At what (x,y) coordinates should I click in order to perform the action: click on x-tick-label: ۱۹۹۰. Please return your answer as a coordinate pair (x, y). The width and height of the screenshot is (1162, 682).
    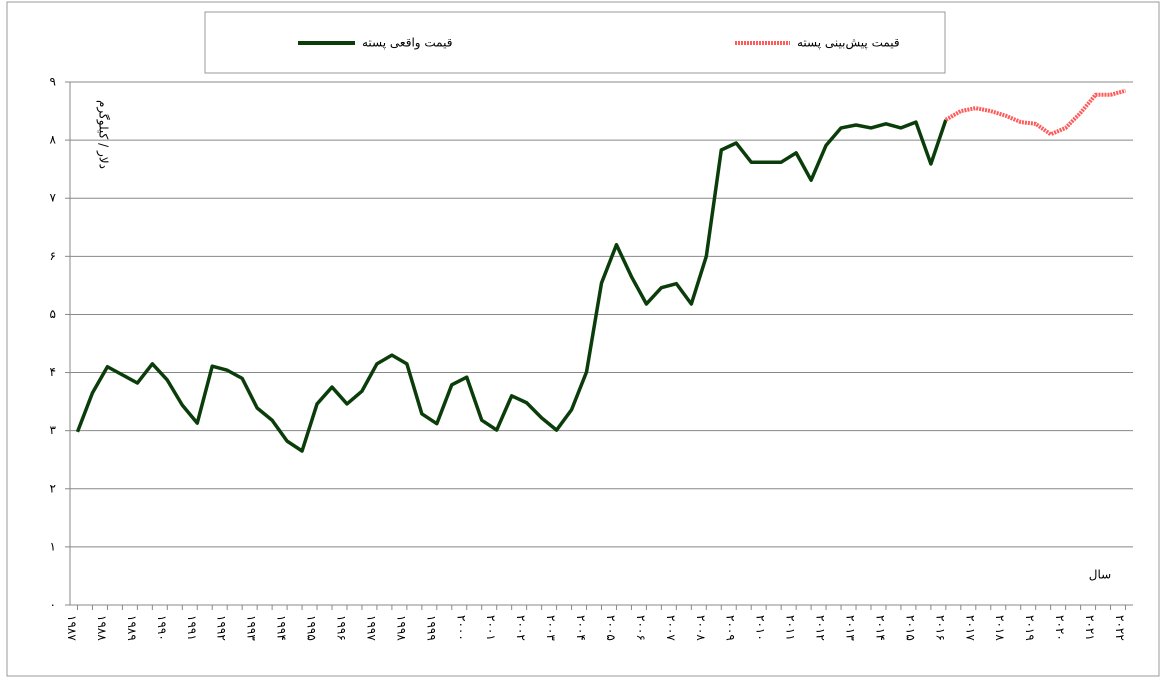
    Looking at the image, I should click on (162, 628).